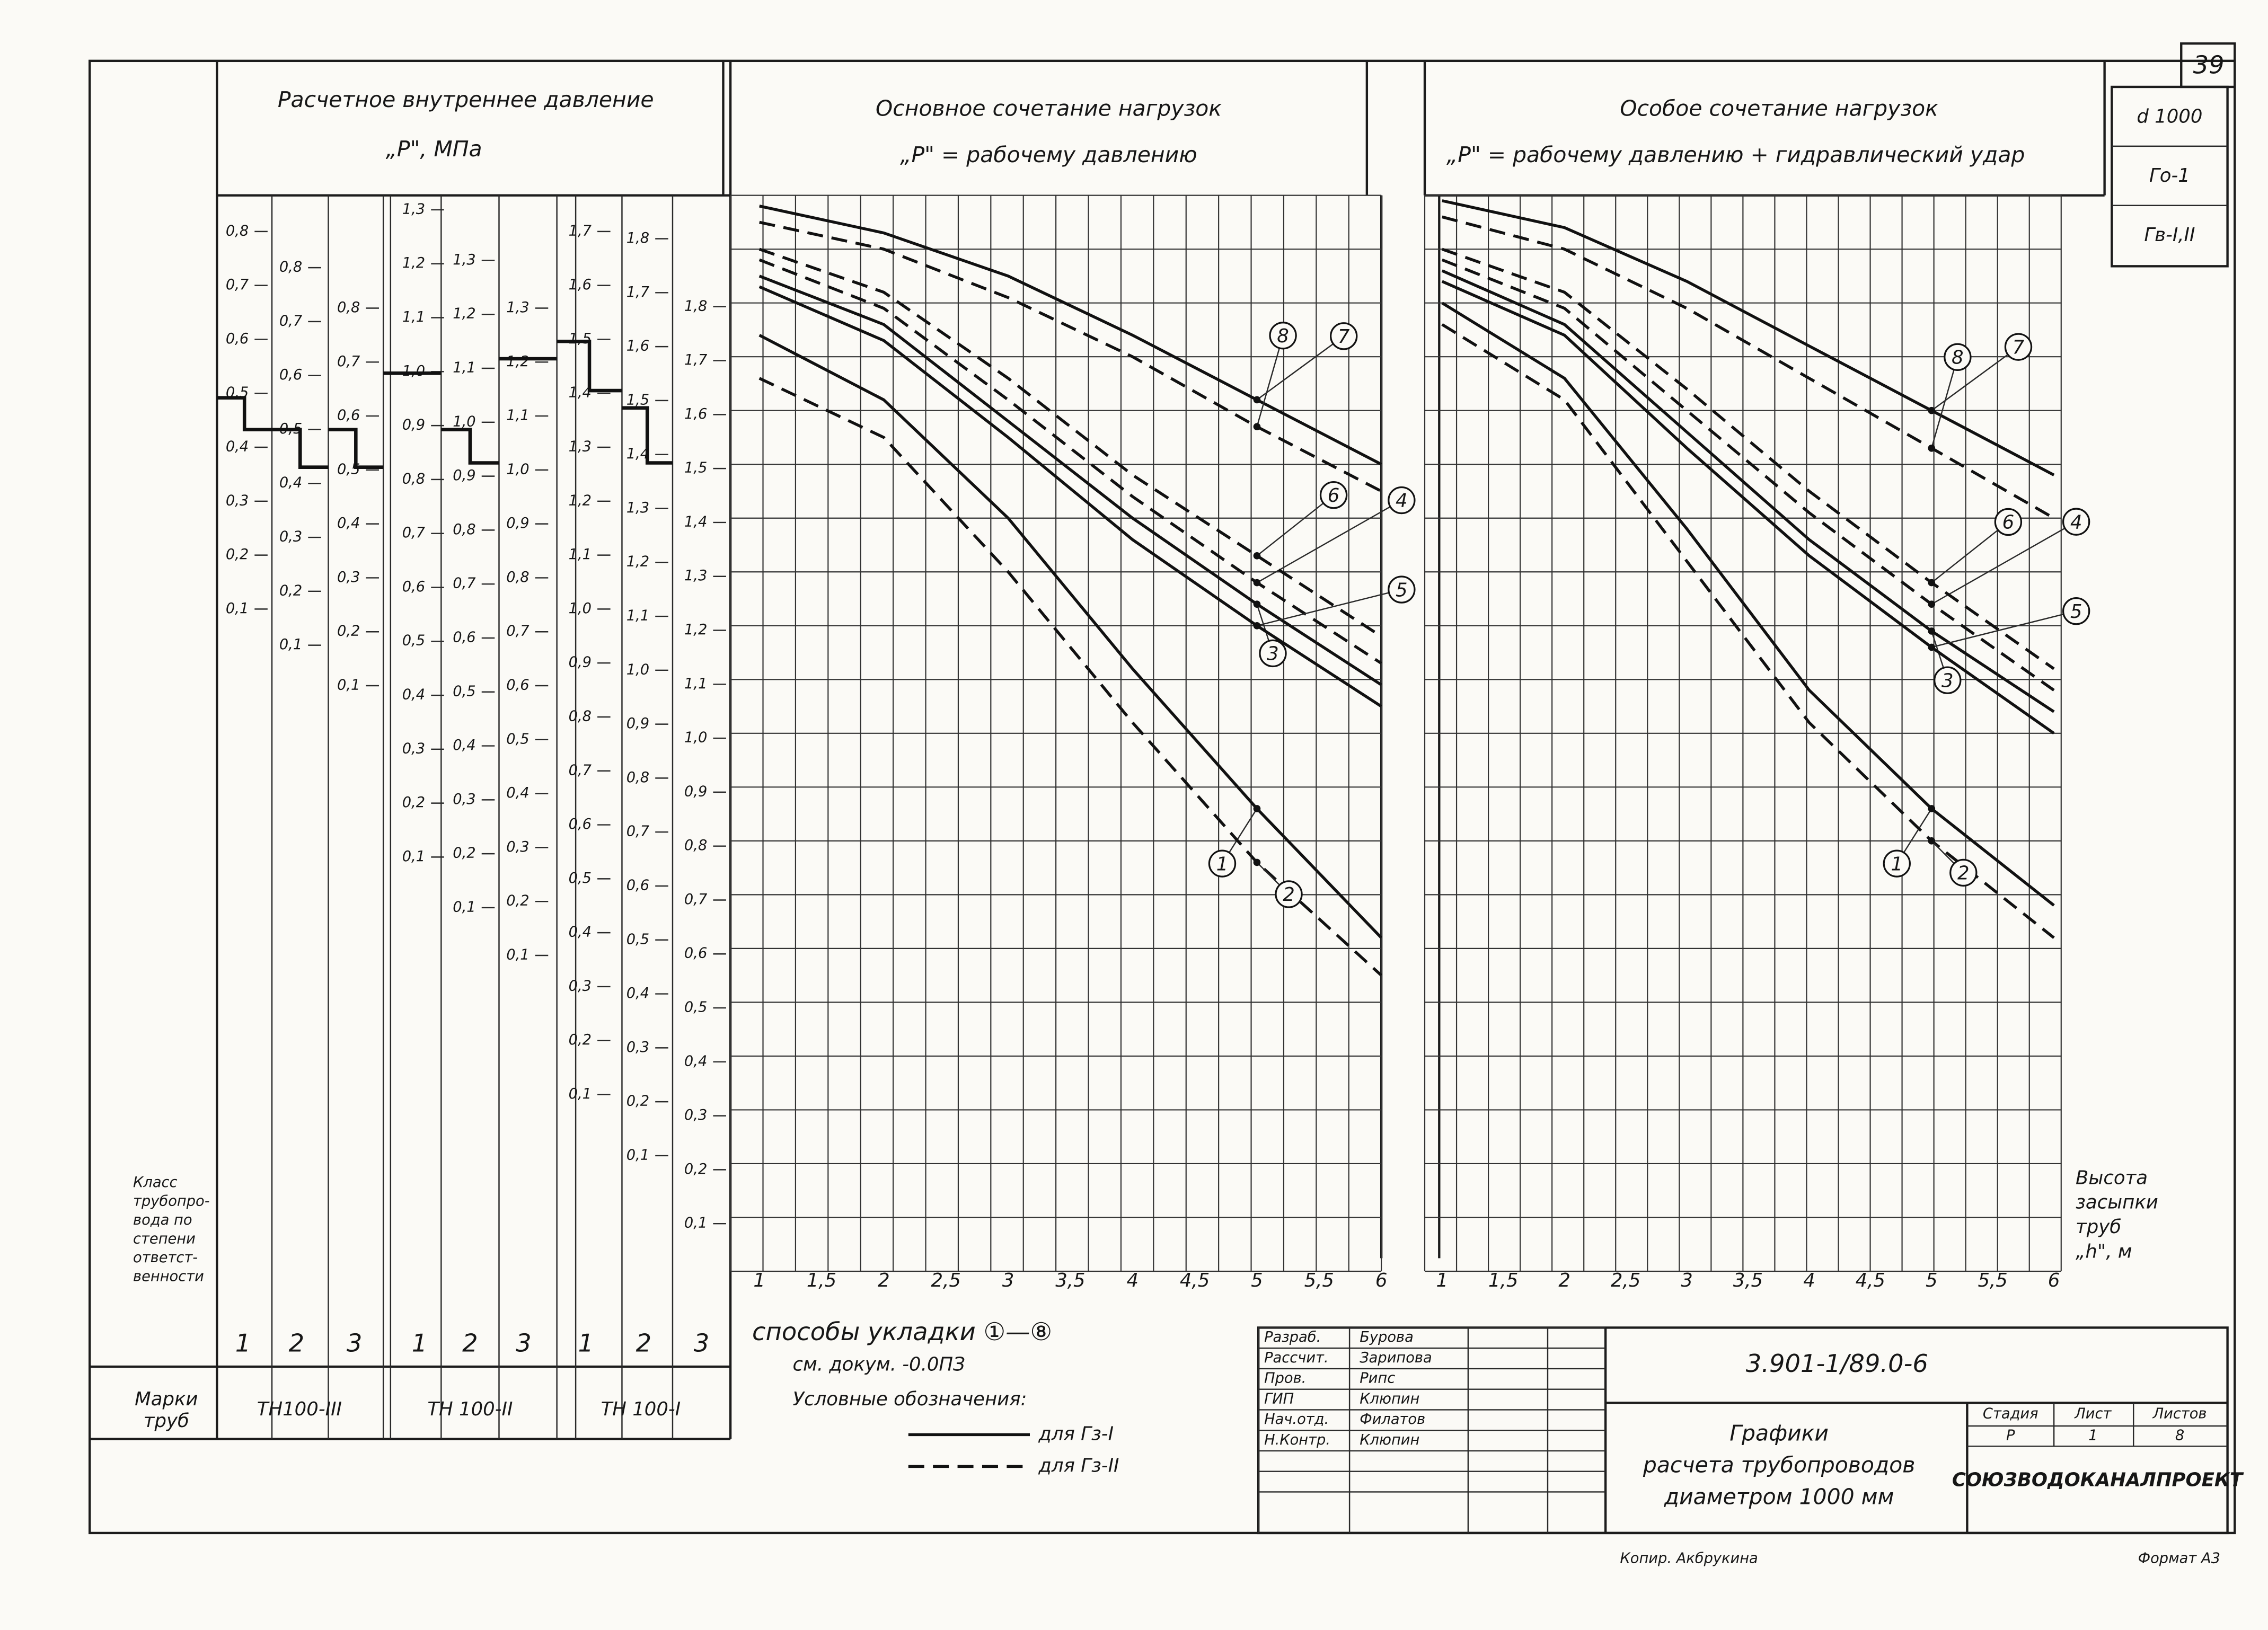 Image resolution: width=2268 pixels, height=1630 pixels. Describe the element at coordinates (1387, 1337) in the screenshot. I see `person-name: Бурова` at that location.